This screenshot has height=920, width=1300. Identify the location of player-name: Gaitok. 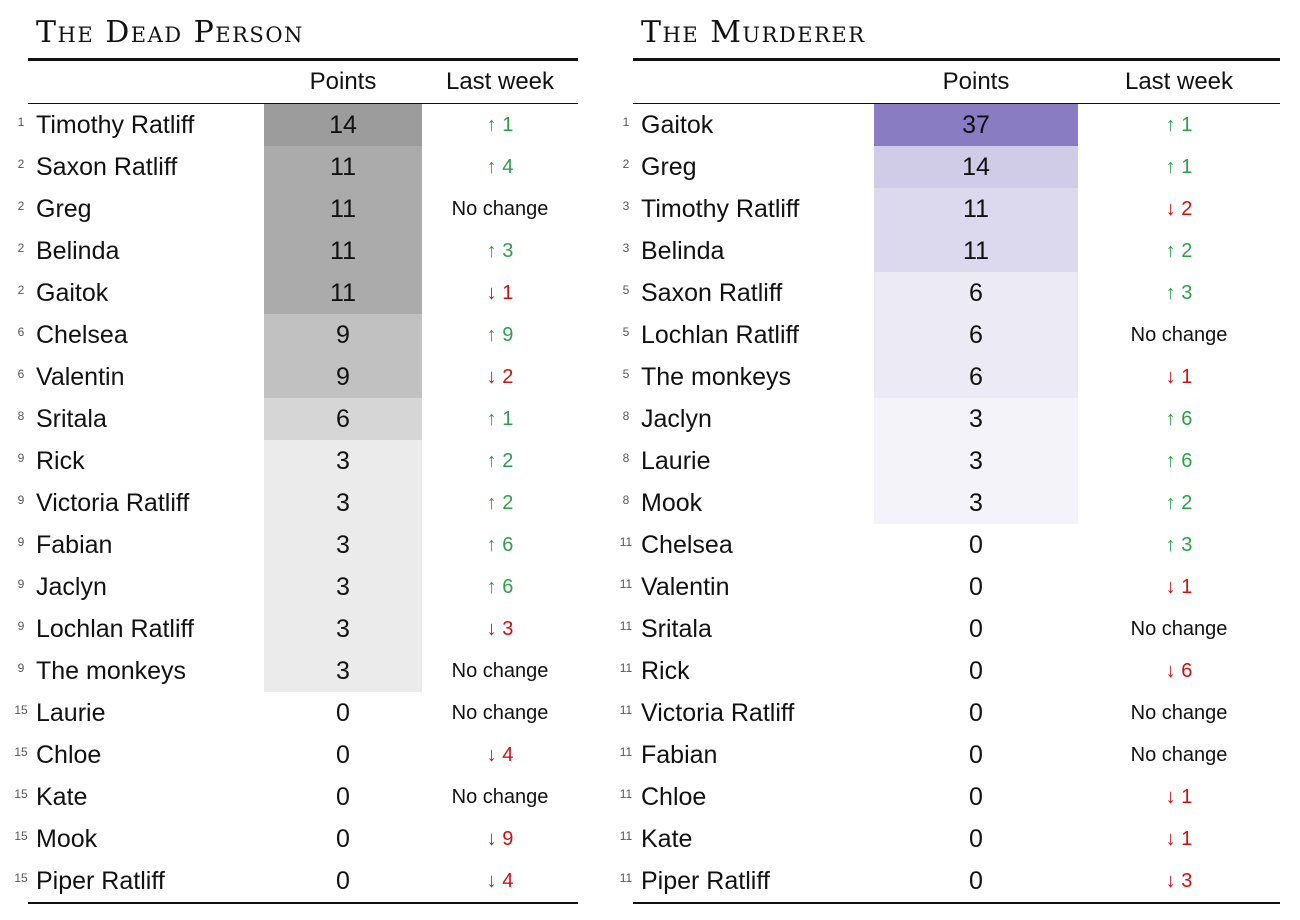
(72, 293).